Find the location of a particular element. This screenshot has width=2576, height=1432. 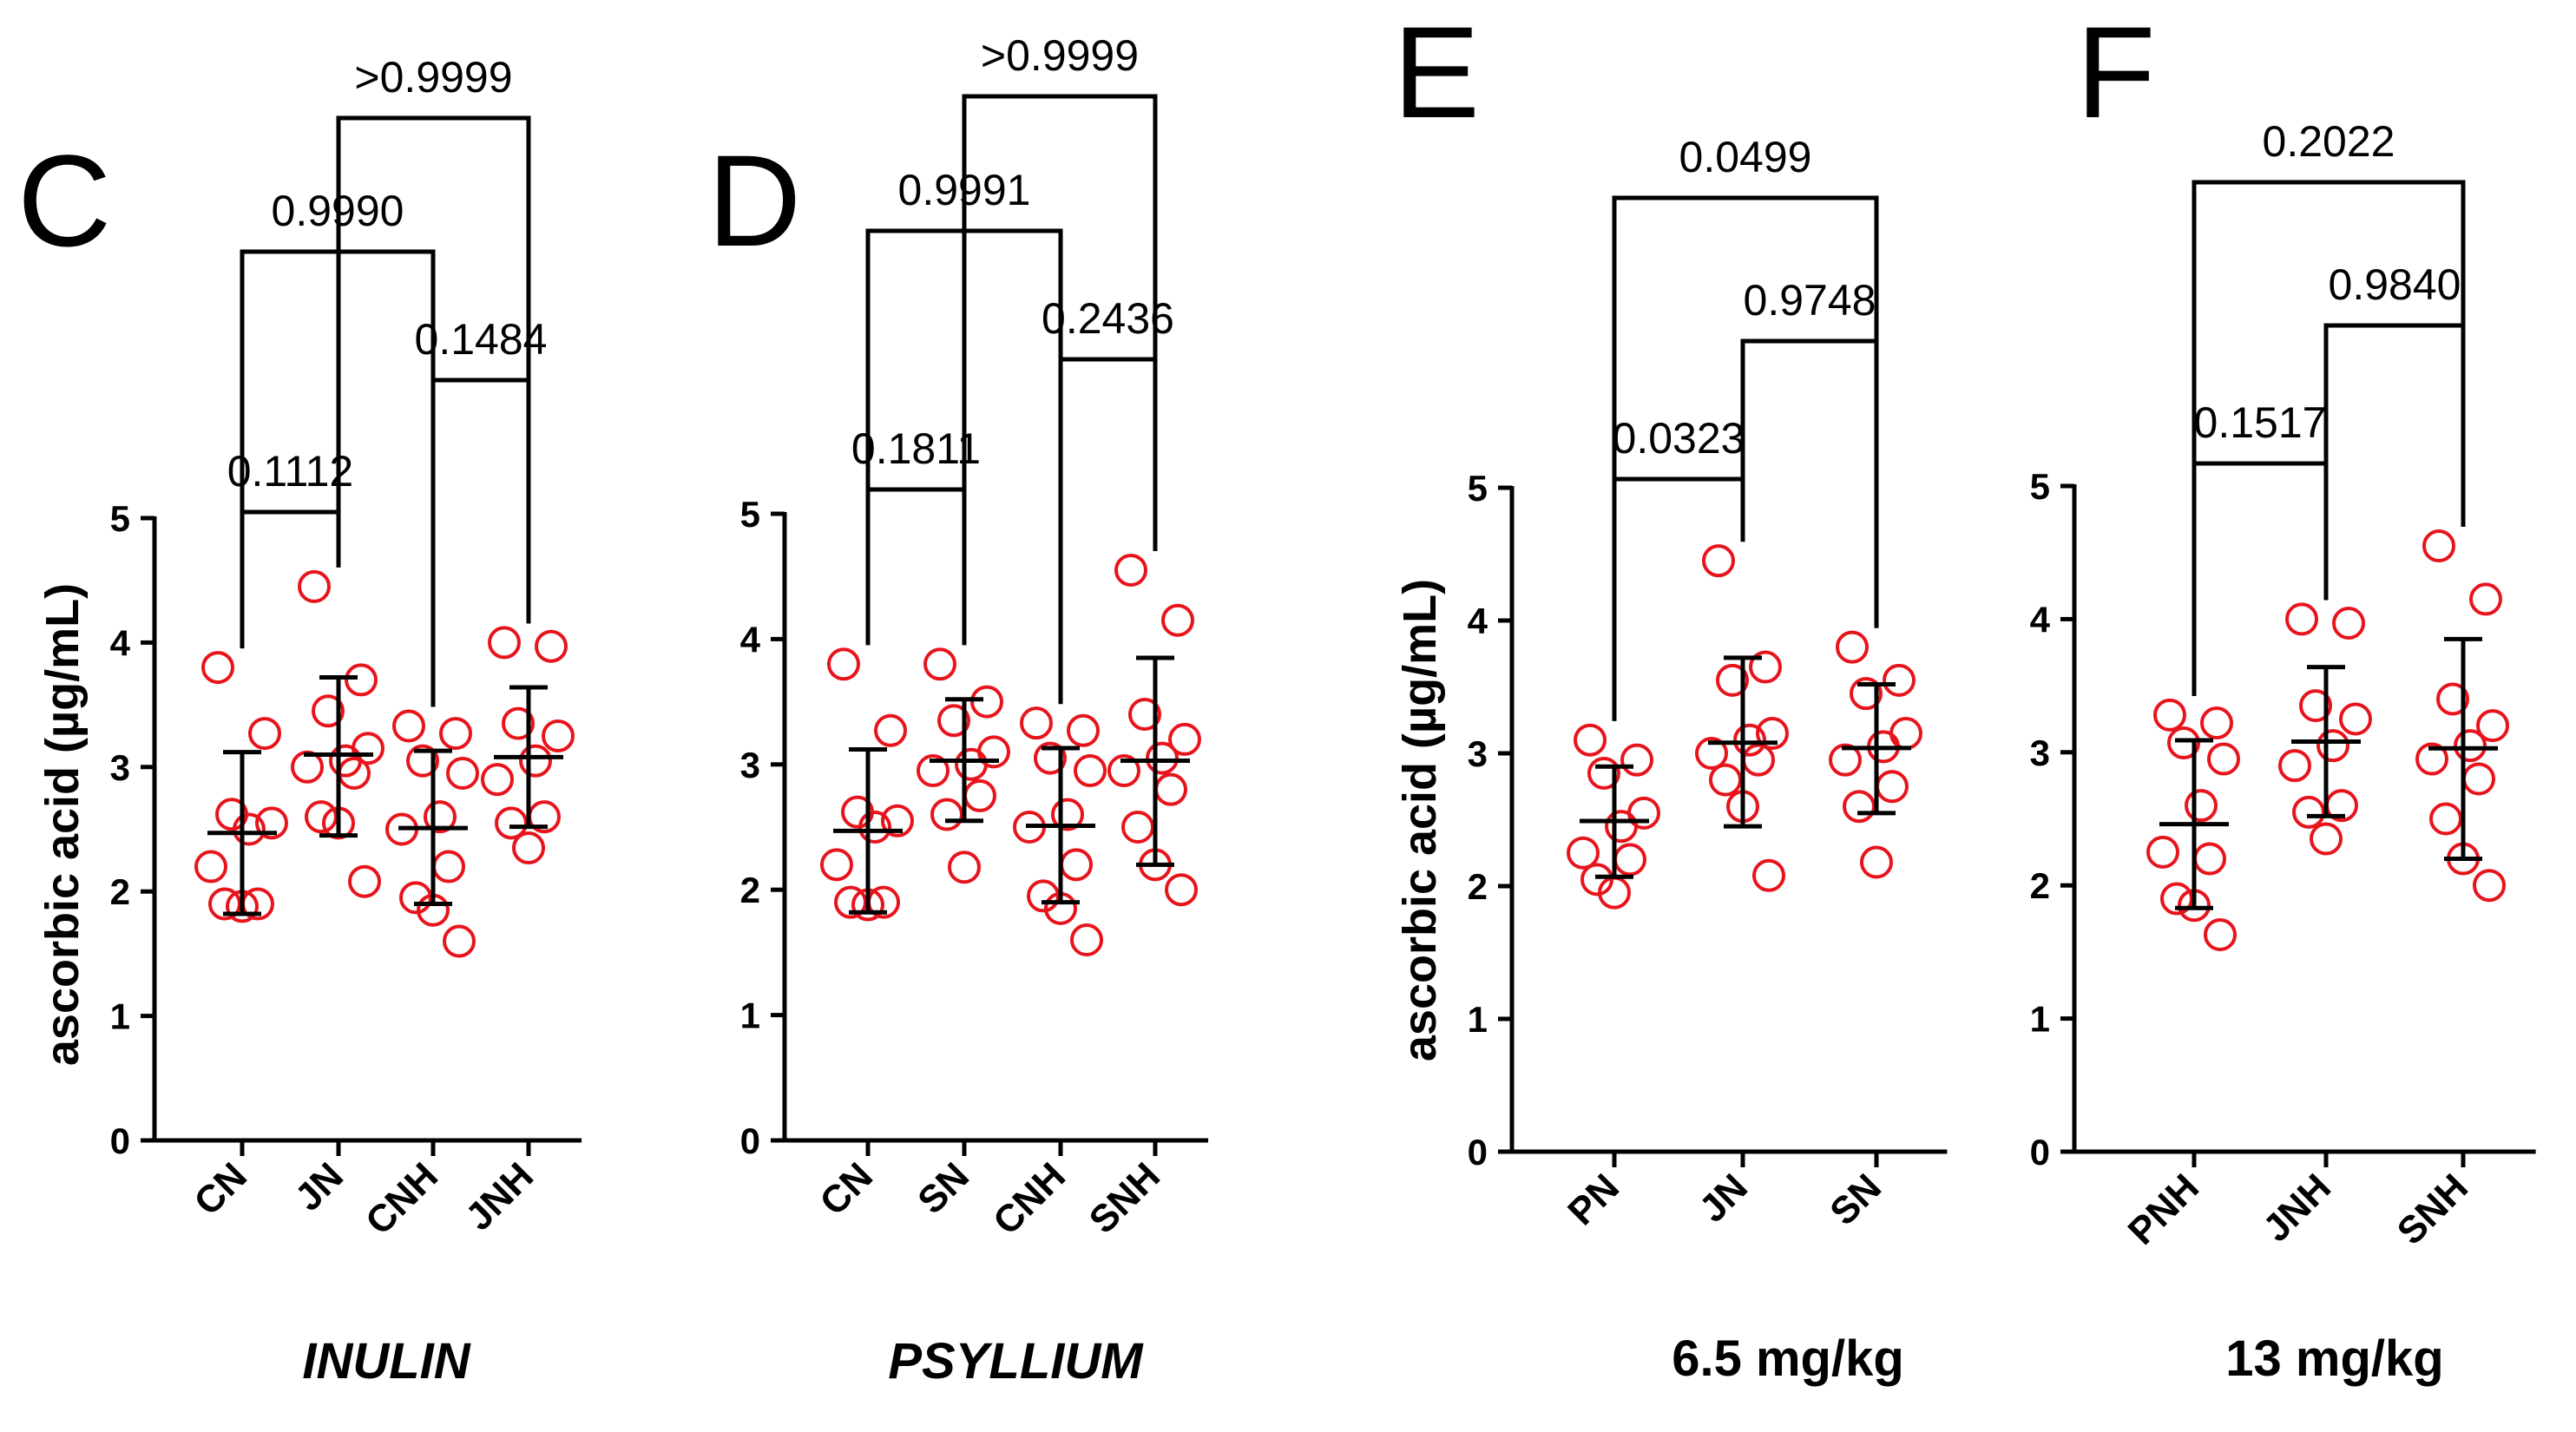

p-value-label: >0.9999 is located at coordinates (1060, 55).